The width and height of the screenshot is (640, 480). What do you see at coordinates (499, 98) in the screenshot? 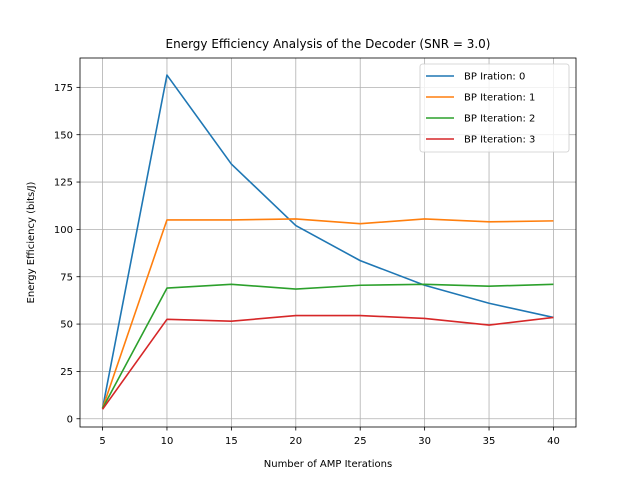
I see `legend-label: BP Iteration: 1` at bounding box center [499, 98].